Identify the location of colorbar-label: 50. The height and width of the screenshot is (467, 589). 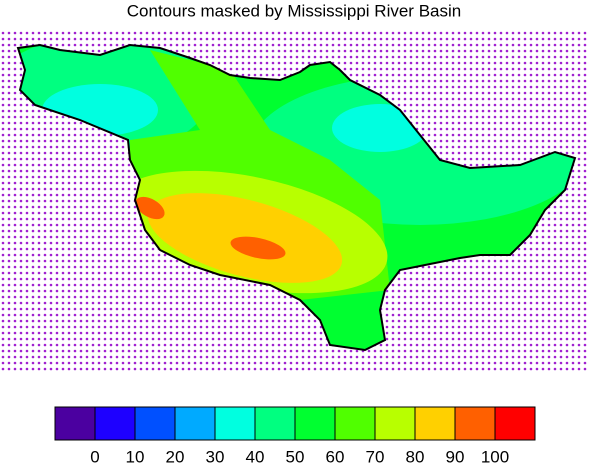
(295, 456).